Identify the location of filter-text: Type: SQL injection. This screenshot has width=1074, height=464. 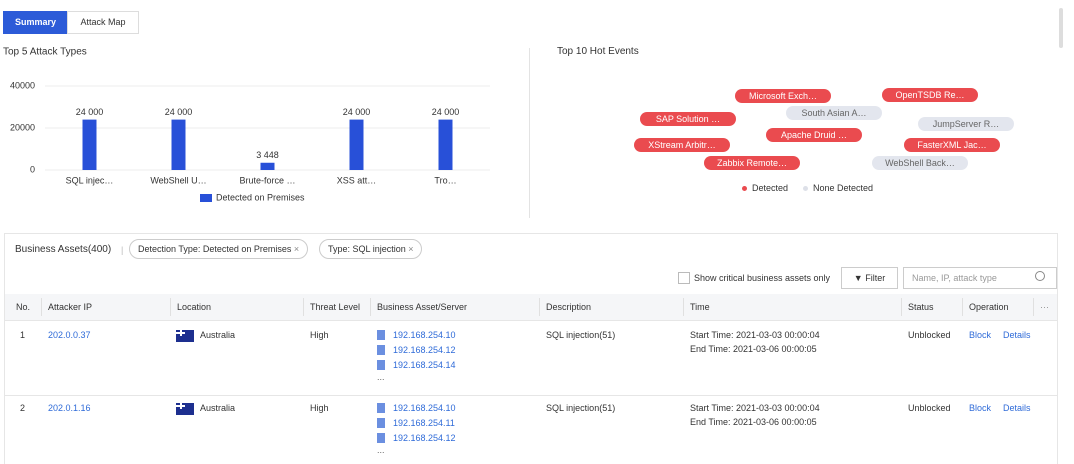
(367, 249).